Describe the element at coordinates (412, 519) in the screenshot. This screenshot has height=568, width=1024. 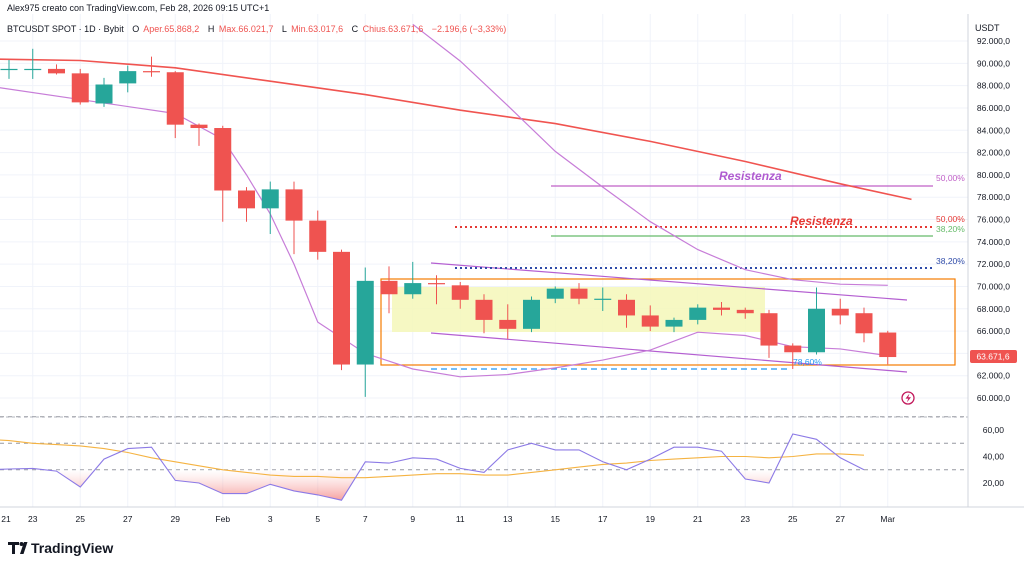
I see `time-tick-label: 9` at that location.